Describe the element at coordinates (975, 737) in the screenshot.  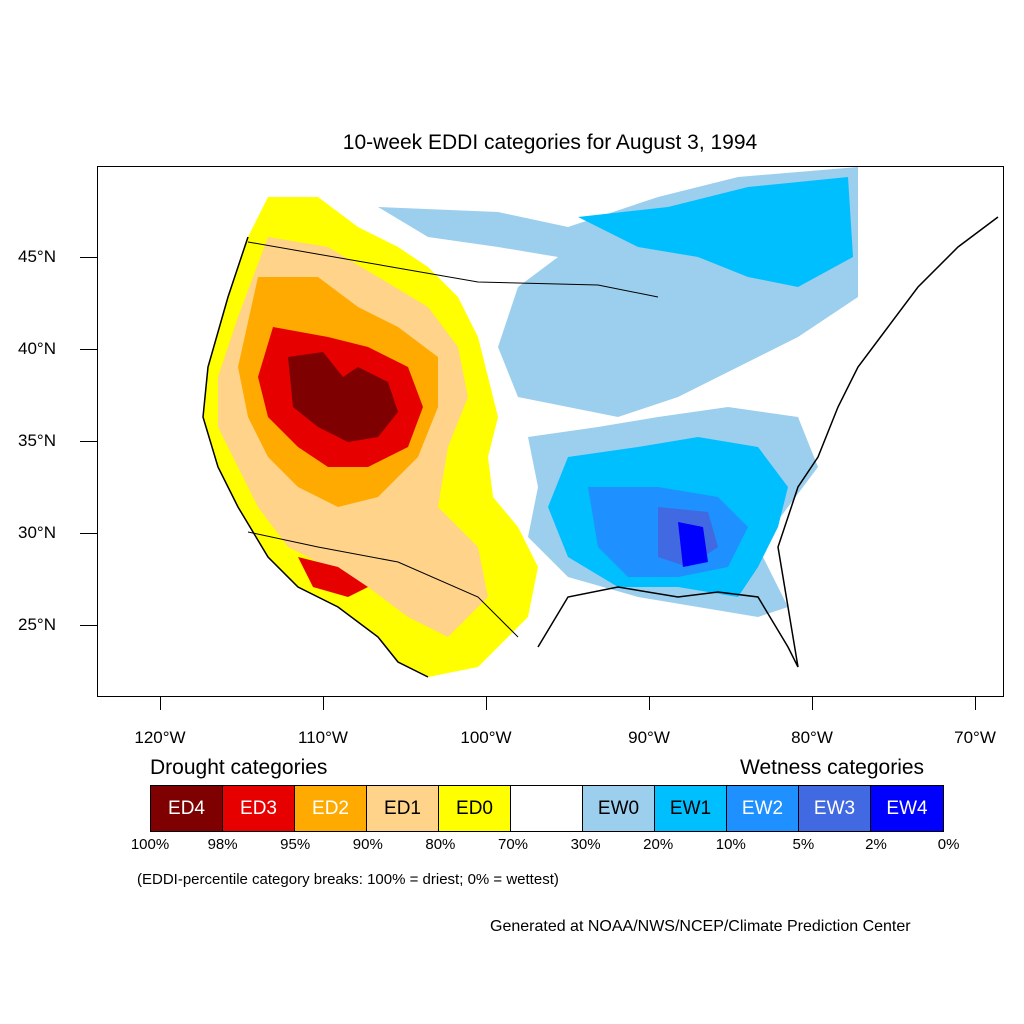
I see `x-axis-label: 70°W` at that location.